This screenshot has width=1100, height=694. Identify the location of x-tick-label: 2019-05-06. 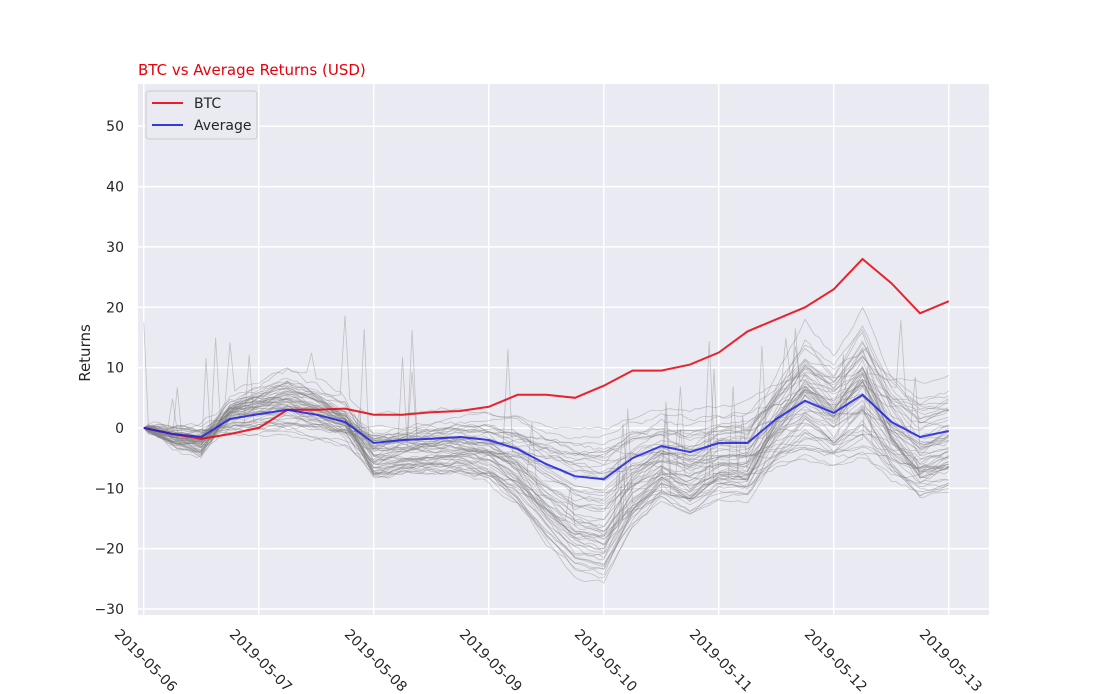
(145, 660).